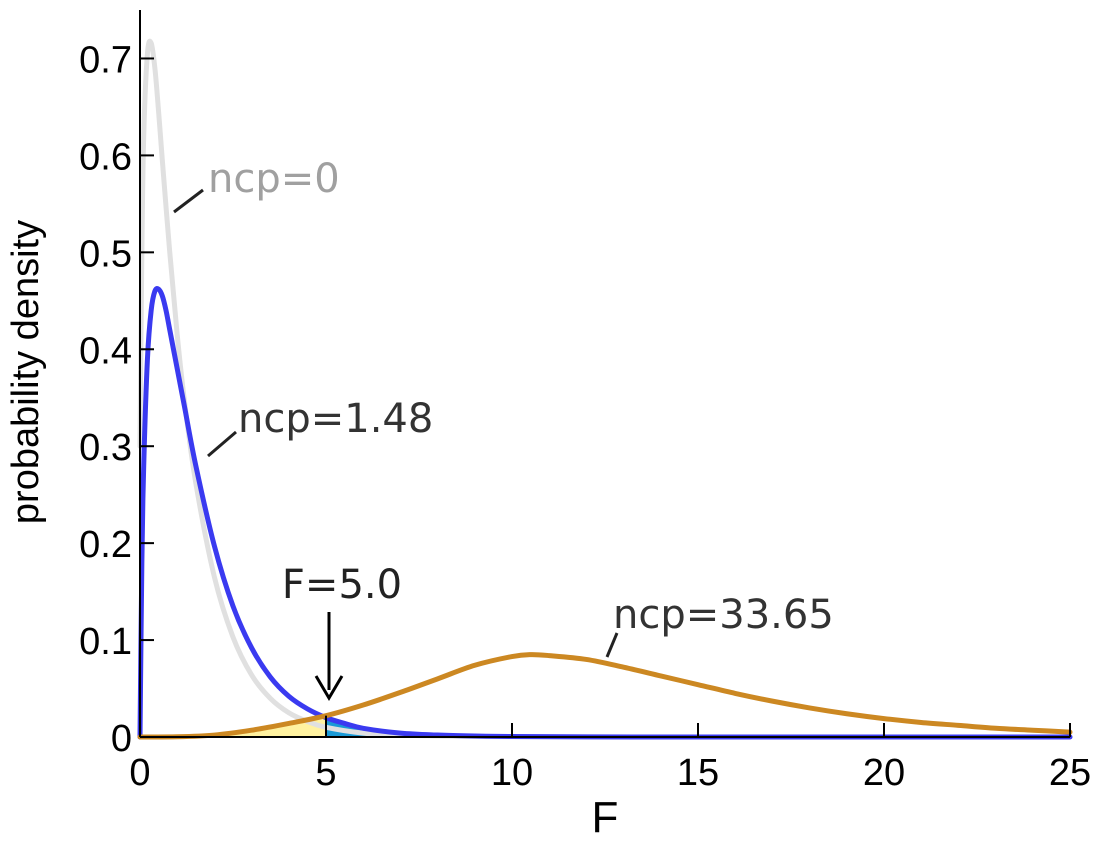 This screenshot has height=842, width=1106. I want to click on critical-value-arrow-head, so click(329, 688).